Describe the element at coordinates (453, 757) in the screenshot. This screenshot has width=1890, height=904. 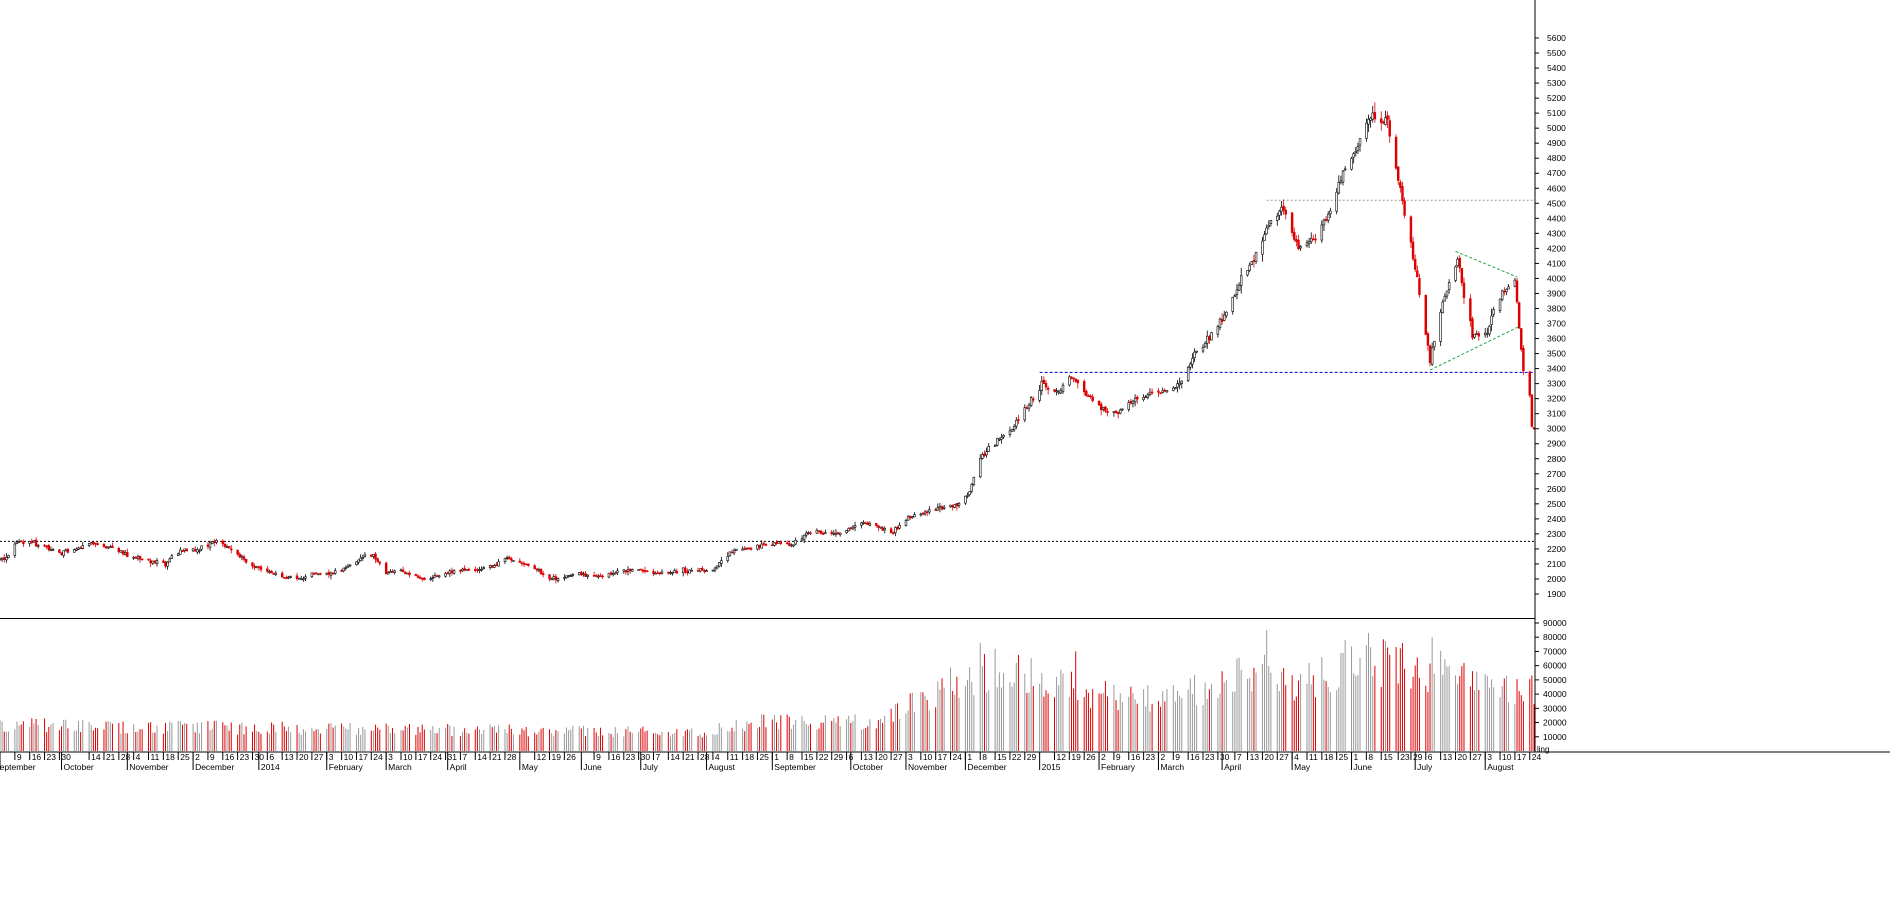
I see `date-tick-label: 31` at that location.